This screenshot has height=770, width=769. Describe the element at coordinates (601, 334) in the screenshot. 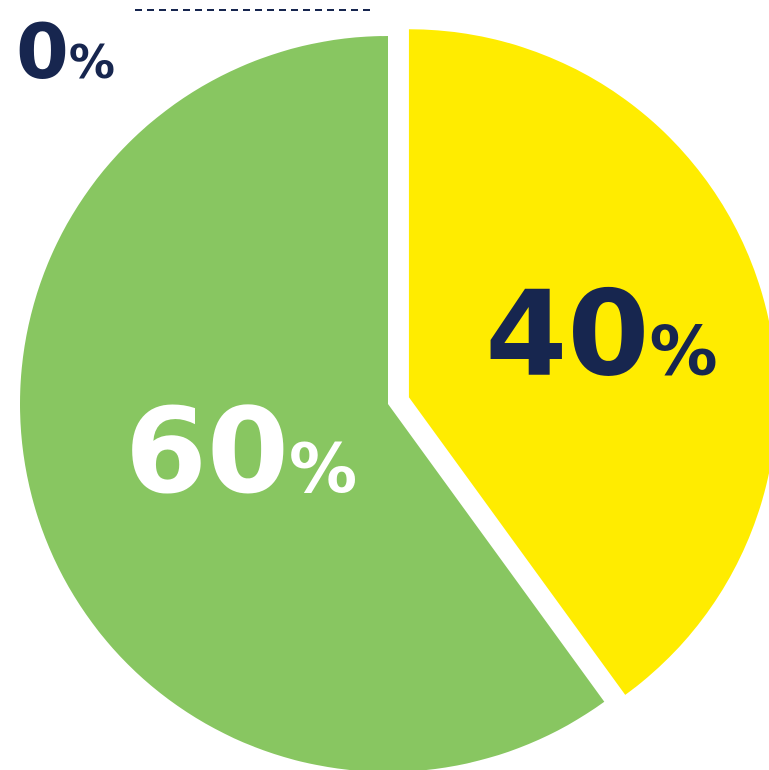

I see `pie-slice-label-40: 40%` at that location.